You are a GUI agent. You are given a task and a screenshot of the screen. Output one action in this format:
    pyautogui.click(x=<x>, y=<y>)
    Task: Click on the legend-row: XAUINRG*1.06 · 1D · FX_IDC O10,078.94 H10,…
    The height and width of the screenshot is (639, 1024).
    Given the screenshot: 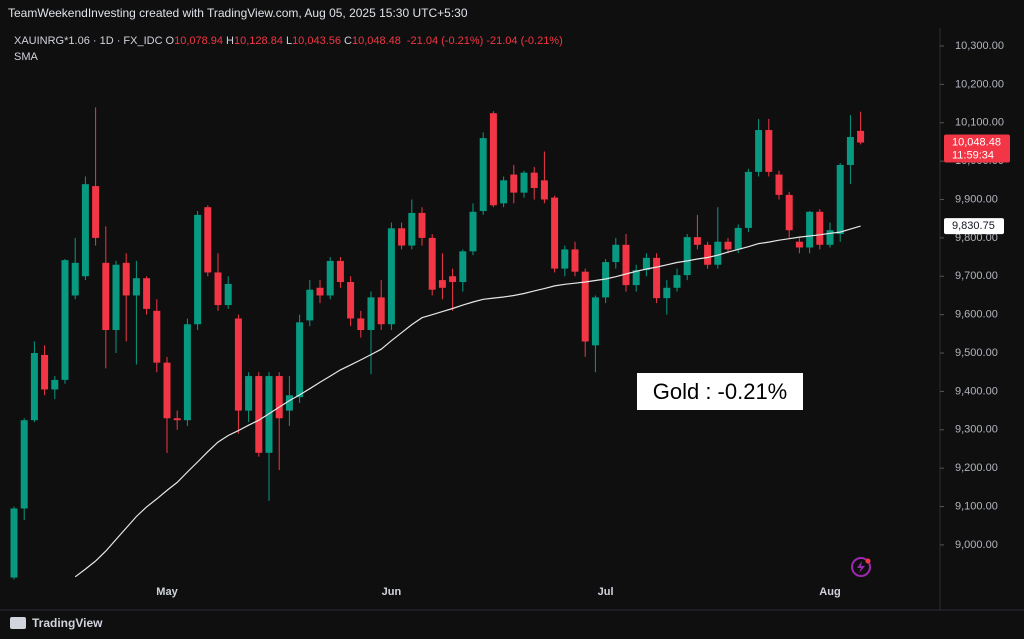 What is the action you would take?
    pyautogui.click(x=290, y=41)
    